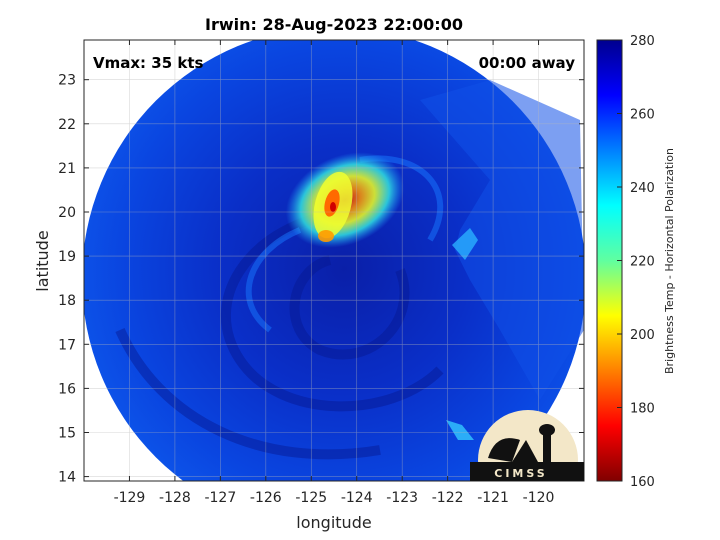 The height and width of the screenshot is (540, 720). What do you see at coordinates (525, 451) in the screenshot?
I see `logo-building-icon` at bounding box center [525, 451].